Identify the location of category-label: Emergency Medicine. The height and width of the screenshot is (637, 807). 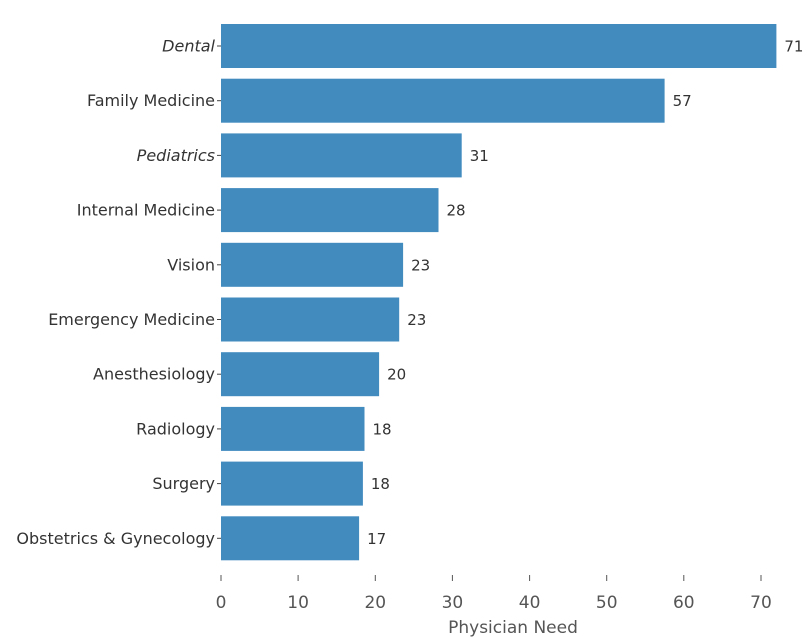
(131, 319).